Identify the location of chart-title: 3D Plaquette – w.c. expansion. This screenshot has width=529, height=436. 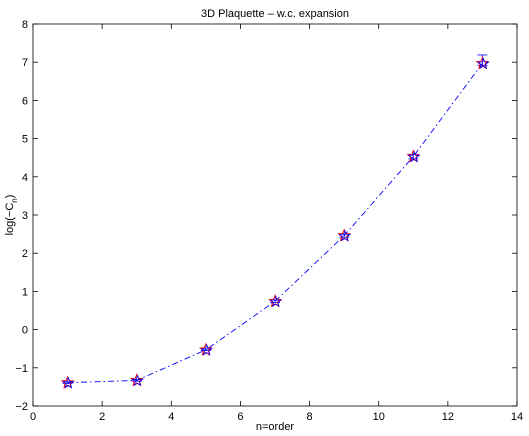
(275, 14).